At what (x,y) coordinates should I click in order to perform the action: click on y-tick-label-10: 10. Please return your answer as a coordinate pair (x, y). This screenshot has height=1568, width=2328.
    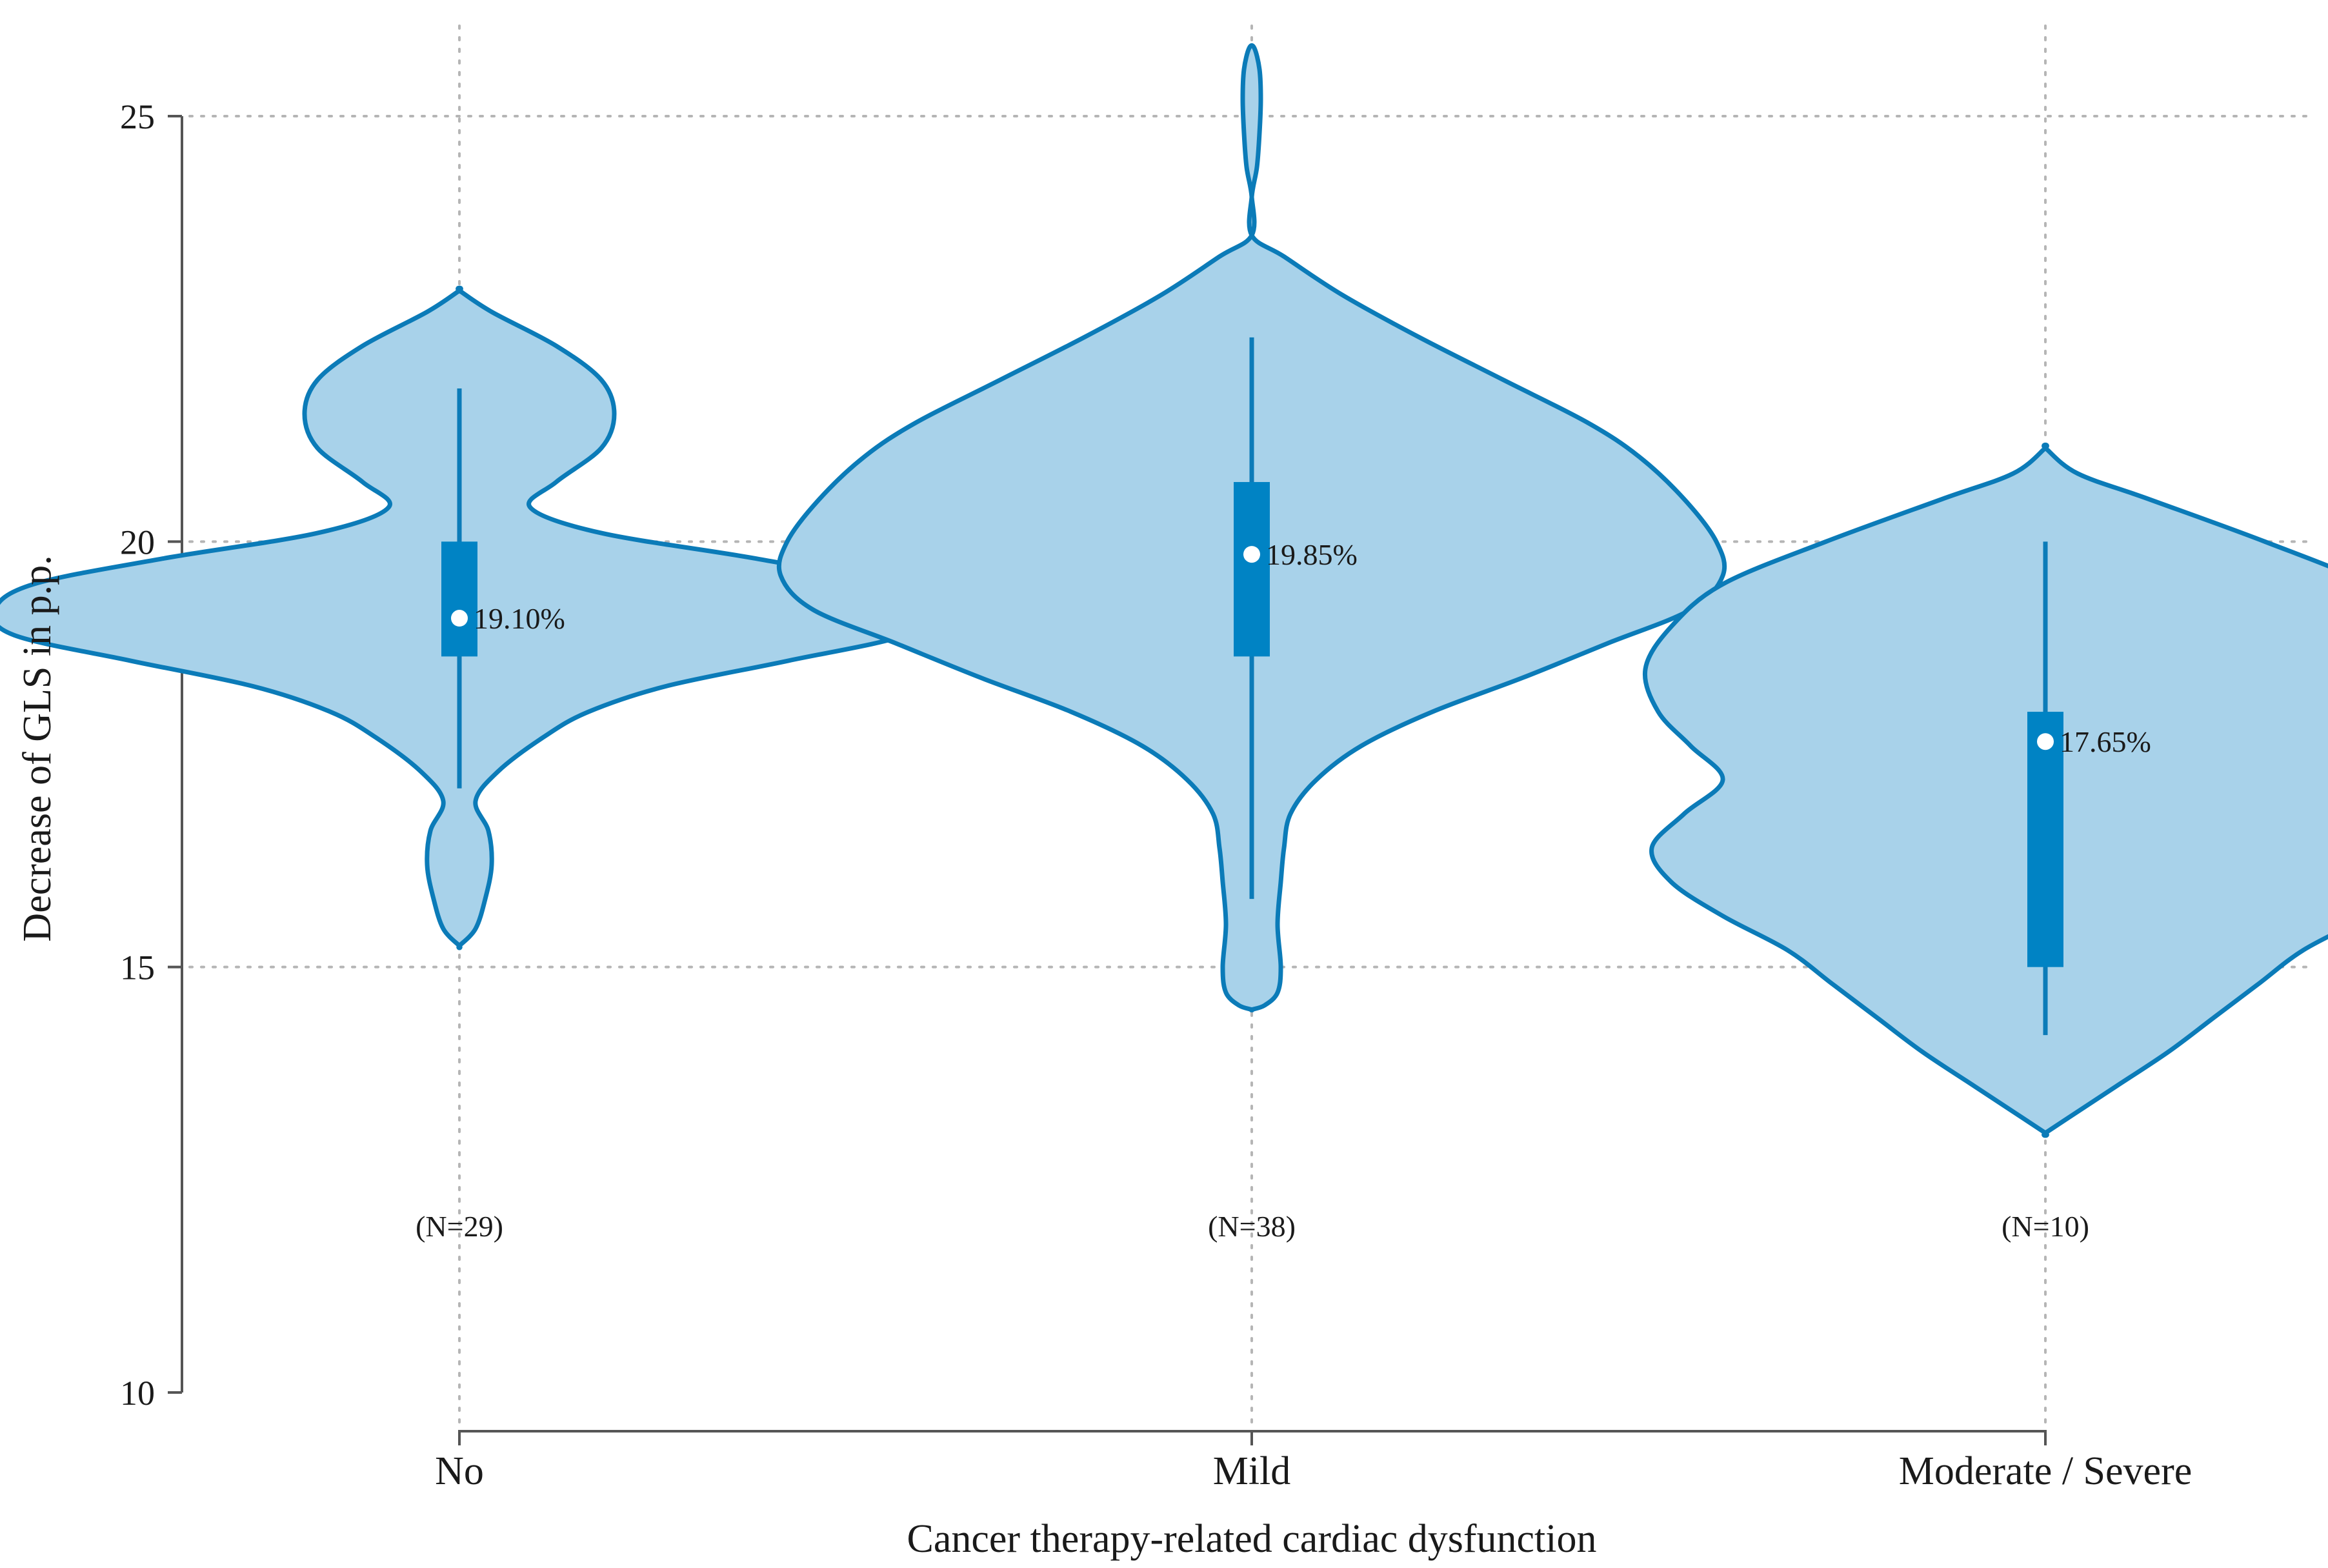
    Looking at the image, I should click on (138, 1393).